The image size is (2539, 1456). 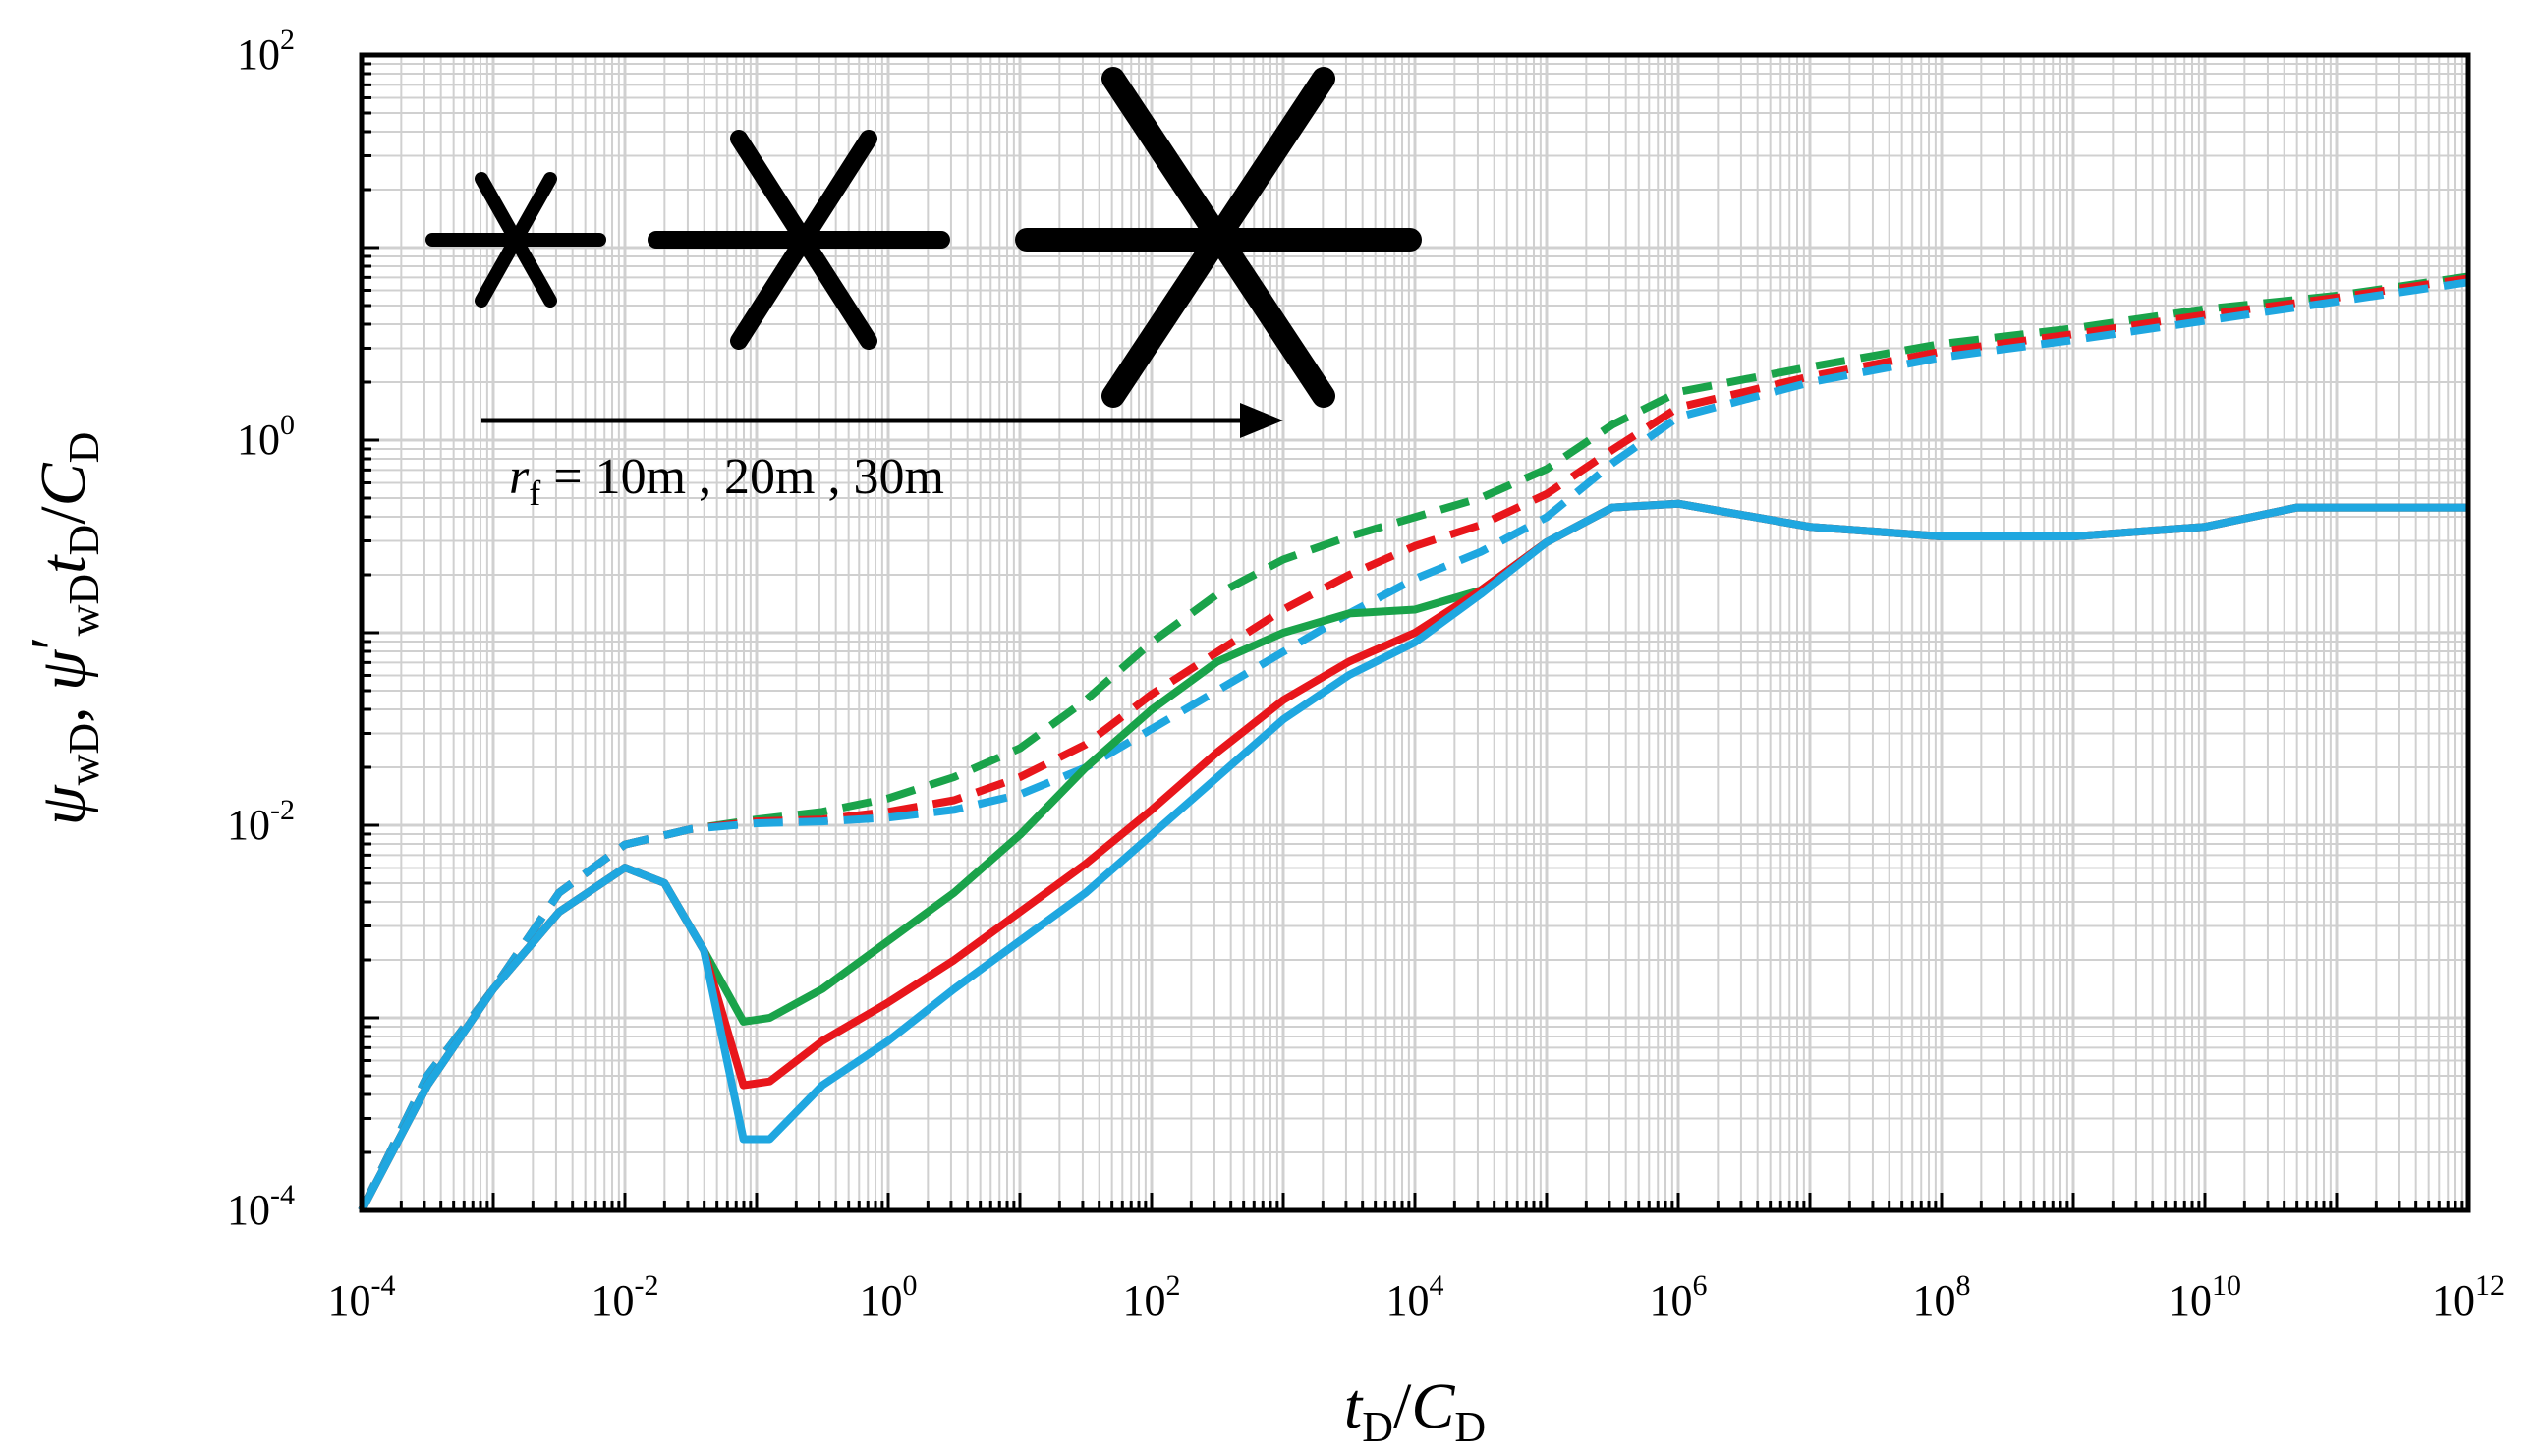 I want to click on fracture-schematic, so click(x=923, y=237).